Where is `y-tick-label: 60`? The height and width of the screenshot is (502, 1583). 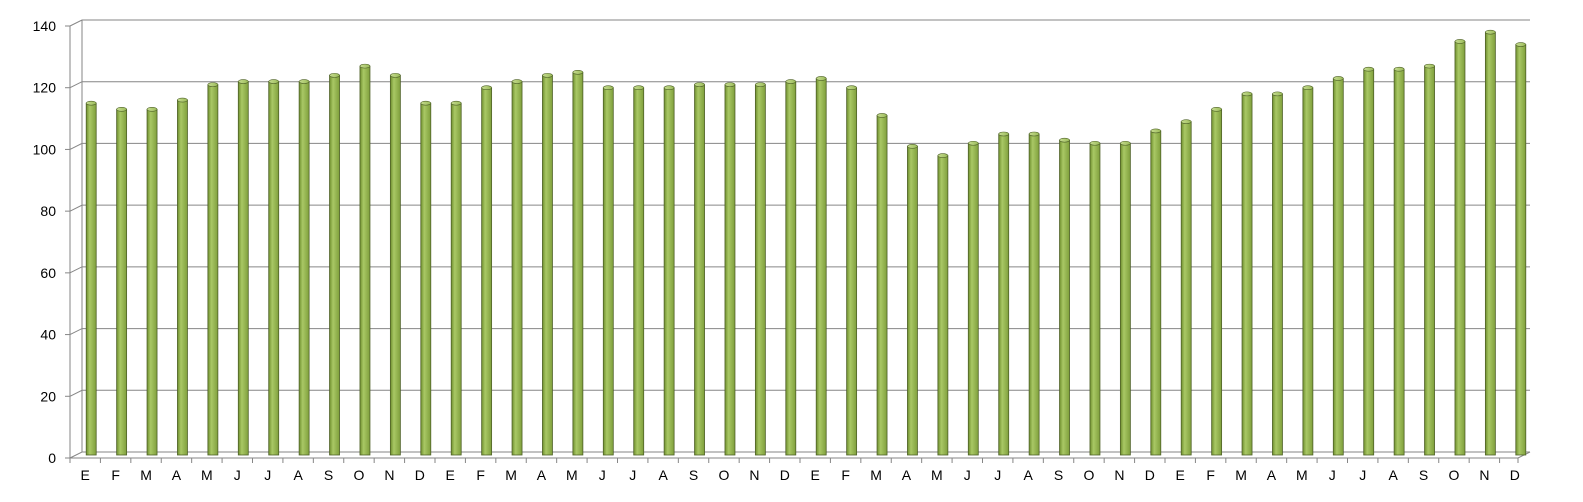
y-tick-label: 60 is located at coordinates (48, 273).